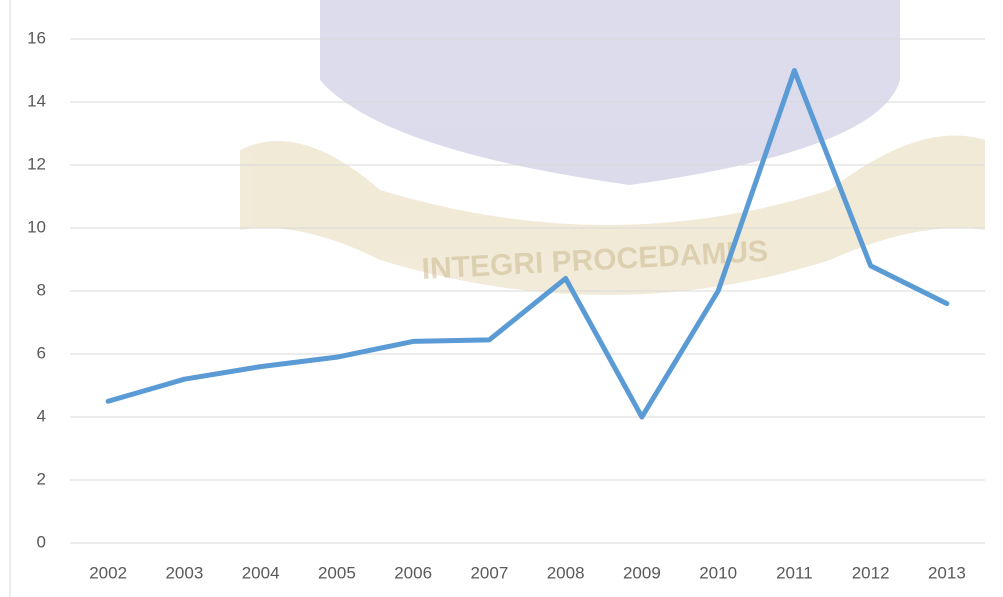 This screenshot has height=597, width=1003. What do you see at coordinates (413, 572) in the screenshot?
I see `x-tick-label: 2006` at bounding box center [413, 572].